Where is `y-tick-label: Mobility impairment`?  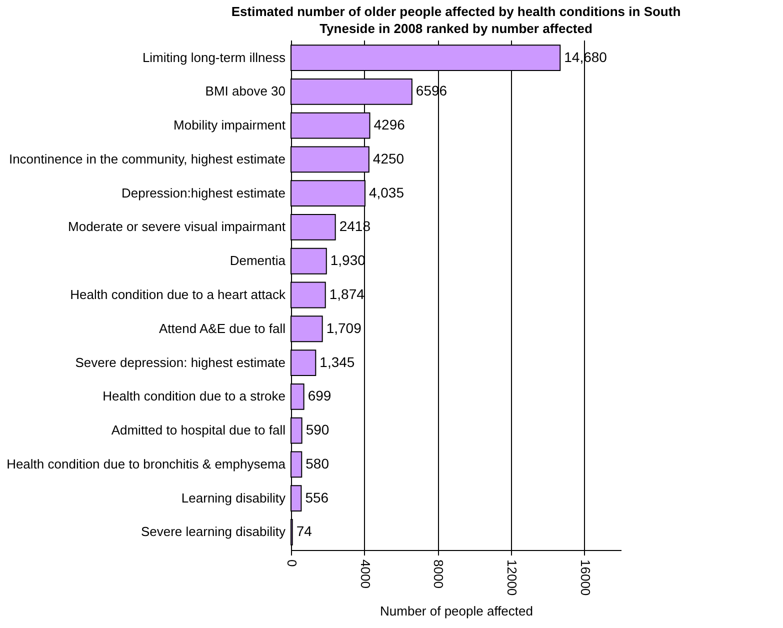 y-tick-label: Mobility impairment is located at coordinates (230, 125).